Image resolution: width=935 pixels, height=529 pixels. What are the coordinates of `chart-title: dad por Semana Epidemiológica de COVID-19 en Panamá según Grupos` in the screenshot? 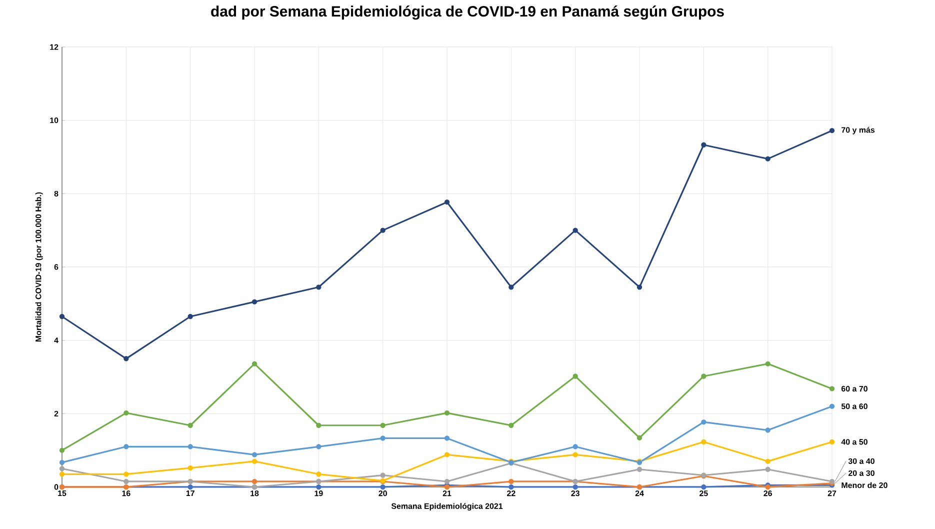 It's located at (467, 13).